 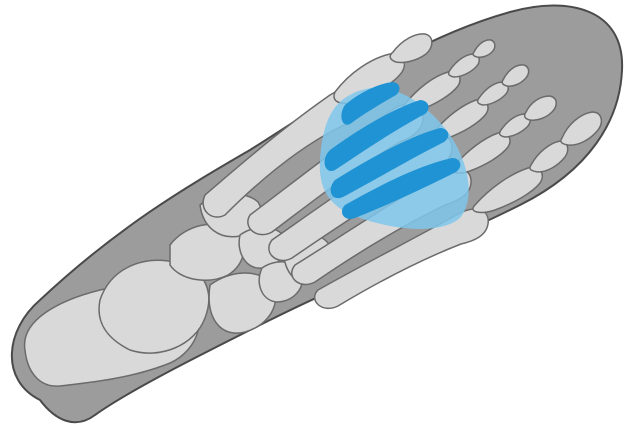 I want to click on phalanx-4-distal-bone, so click(x=540, y=108).